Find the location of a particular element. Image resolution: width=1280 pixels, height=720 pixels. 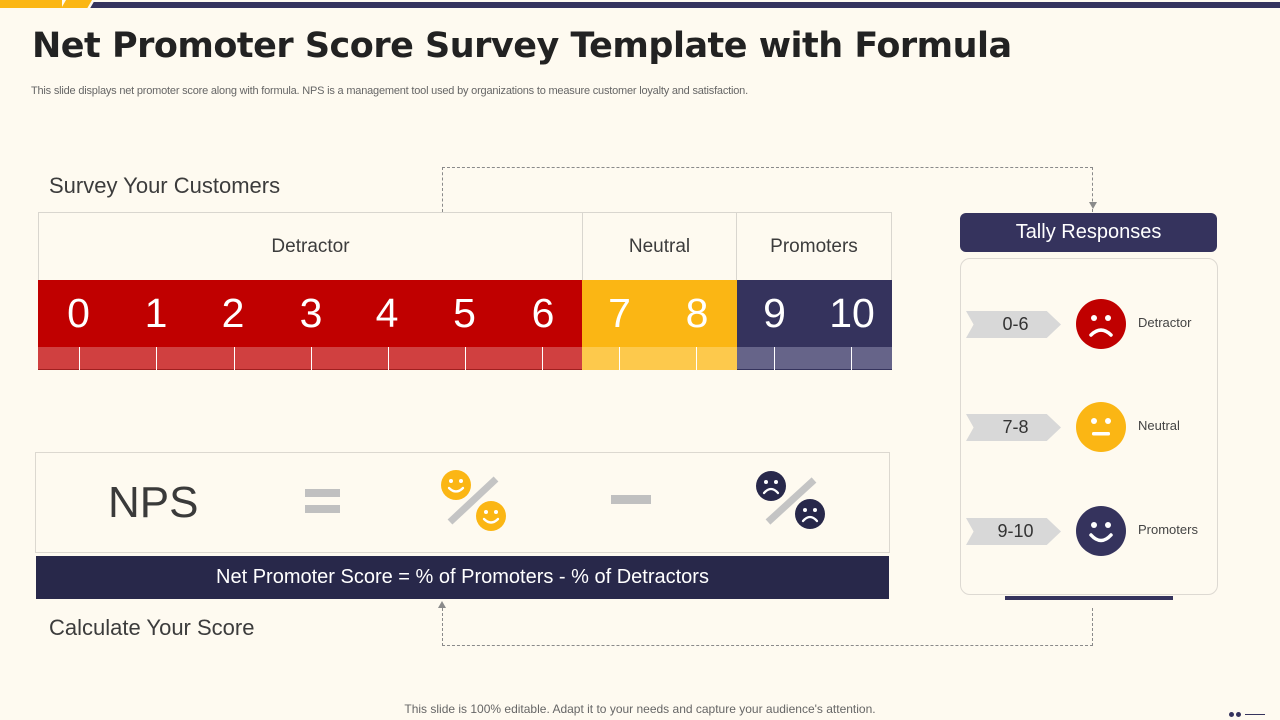

score-1: 1 is located at coordinates (156, 313).